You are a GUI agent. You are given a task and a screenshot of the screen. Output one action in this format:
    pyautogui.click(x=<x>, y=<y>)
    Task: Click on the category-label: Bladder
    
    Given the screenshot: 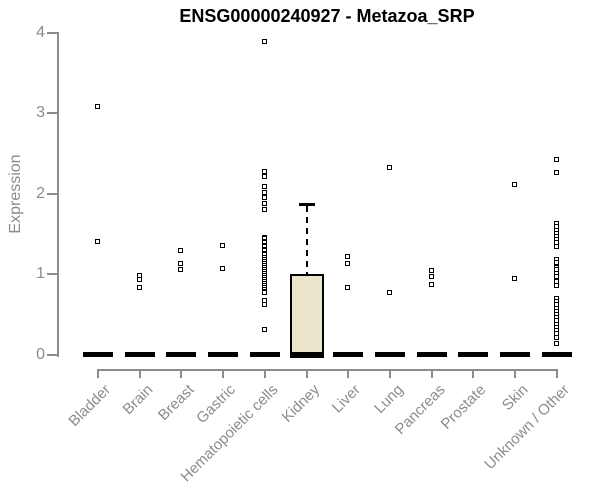 What is the action you would take?
    pyautogui.click(x=90, y=405)
    